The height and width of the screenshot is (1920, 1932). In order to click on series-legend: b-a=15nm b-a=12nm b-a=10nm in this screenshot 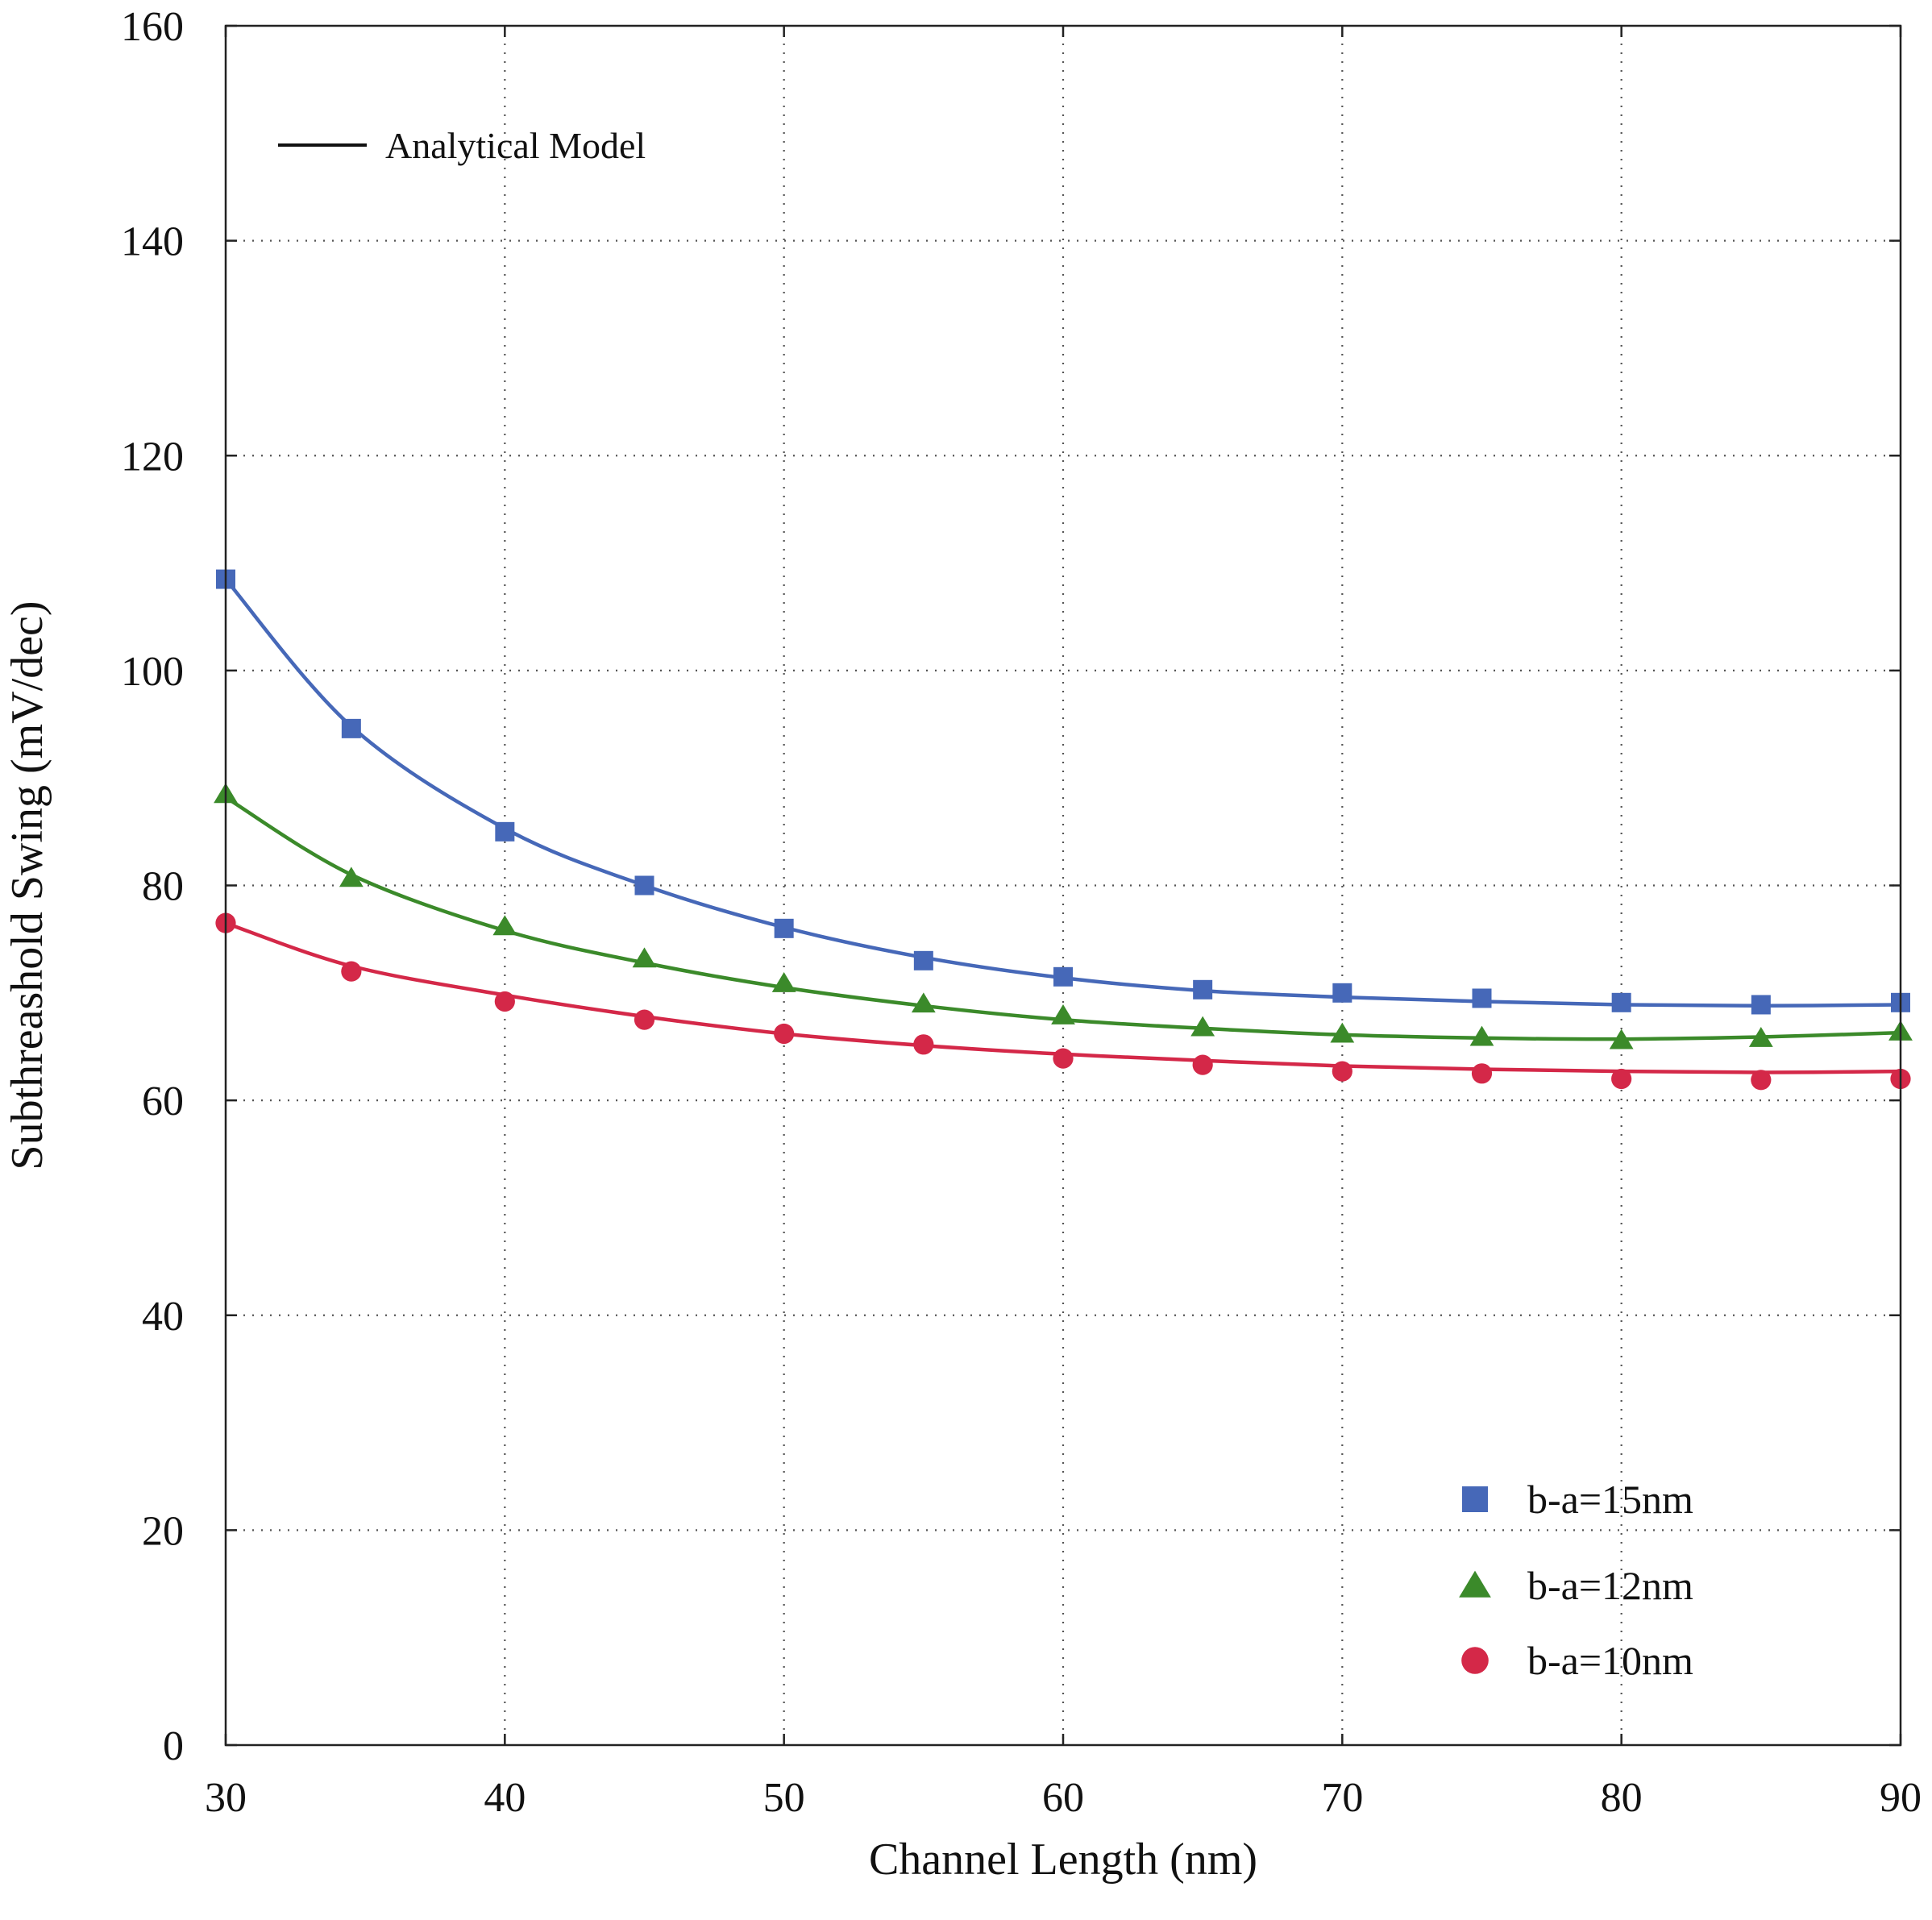, I will do `click(1576, 1580)`.